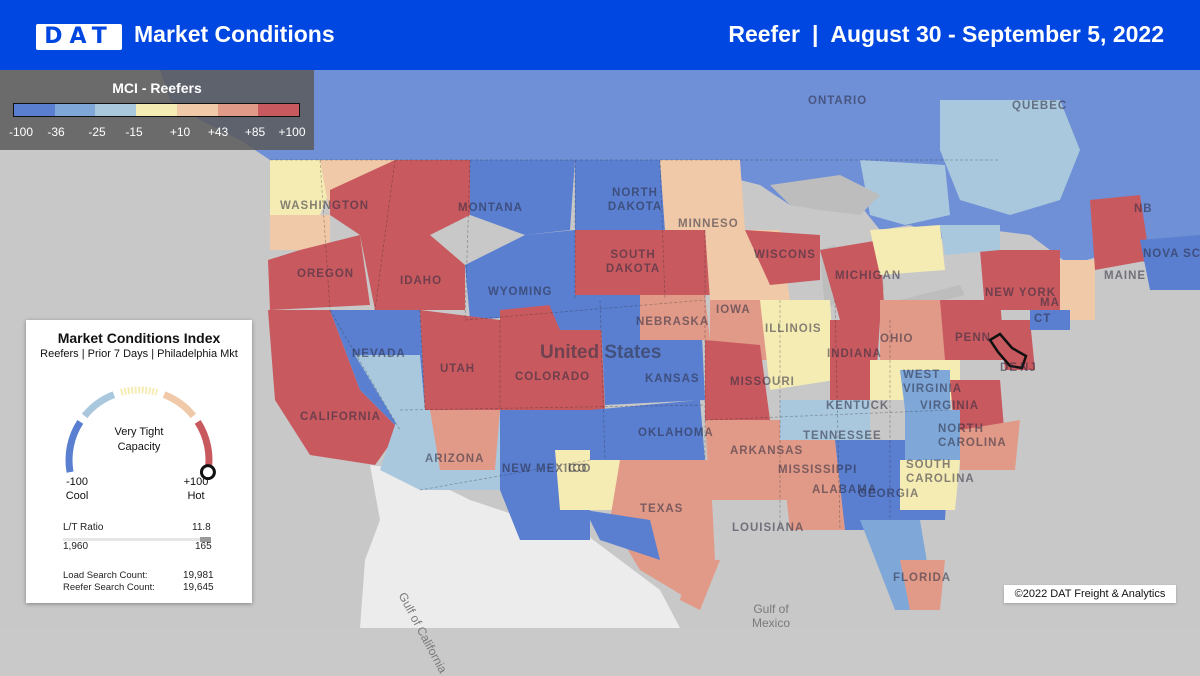 Image resolution: width=1200 pixels, height=676 pixels. What do you see at coordinates (1028, 368) in the screenshot?
I see `label-nj: NJ` at bounding box center [1028, 368].